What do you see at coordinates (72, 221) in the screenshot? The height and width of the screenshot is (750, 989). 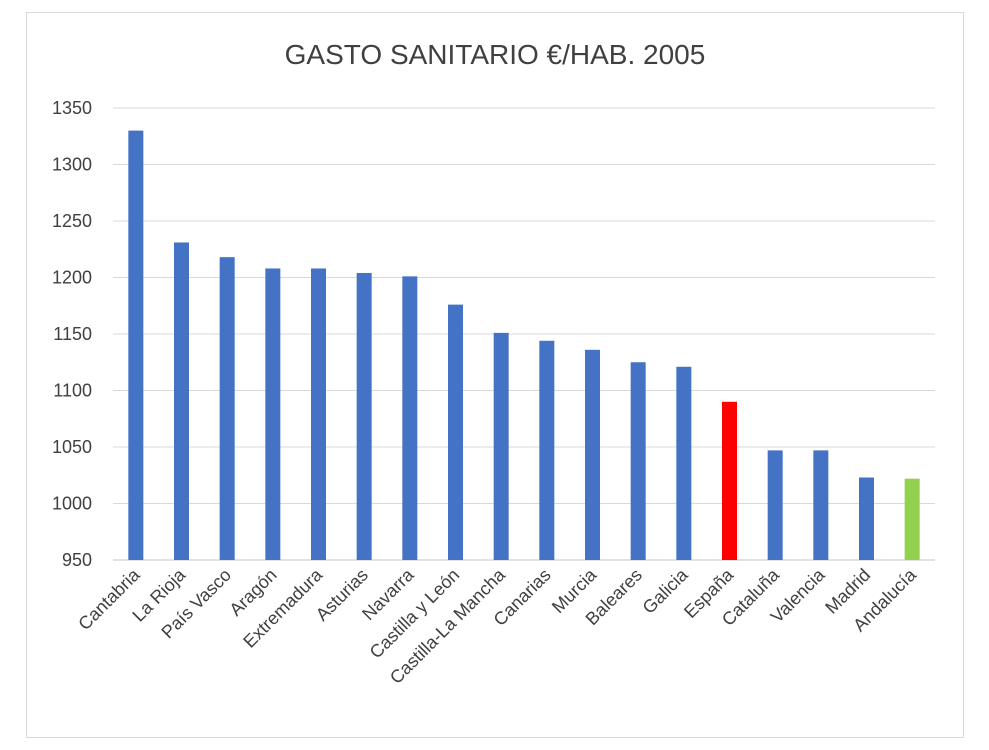 I see `y-tick-label: 1250` at bounding box center [72, 221].